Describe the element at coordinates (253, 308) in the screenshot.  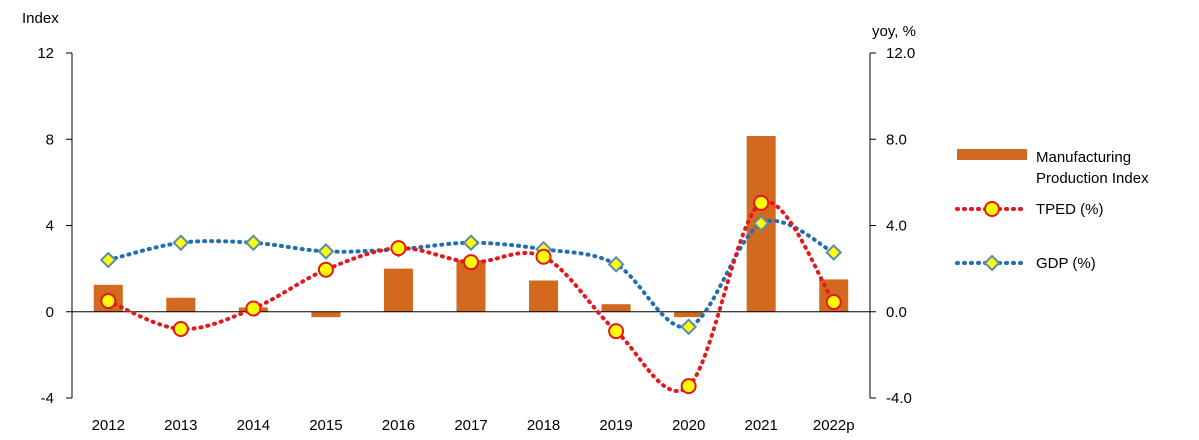
I see `marker-tped-2014` at that location.